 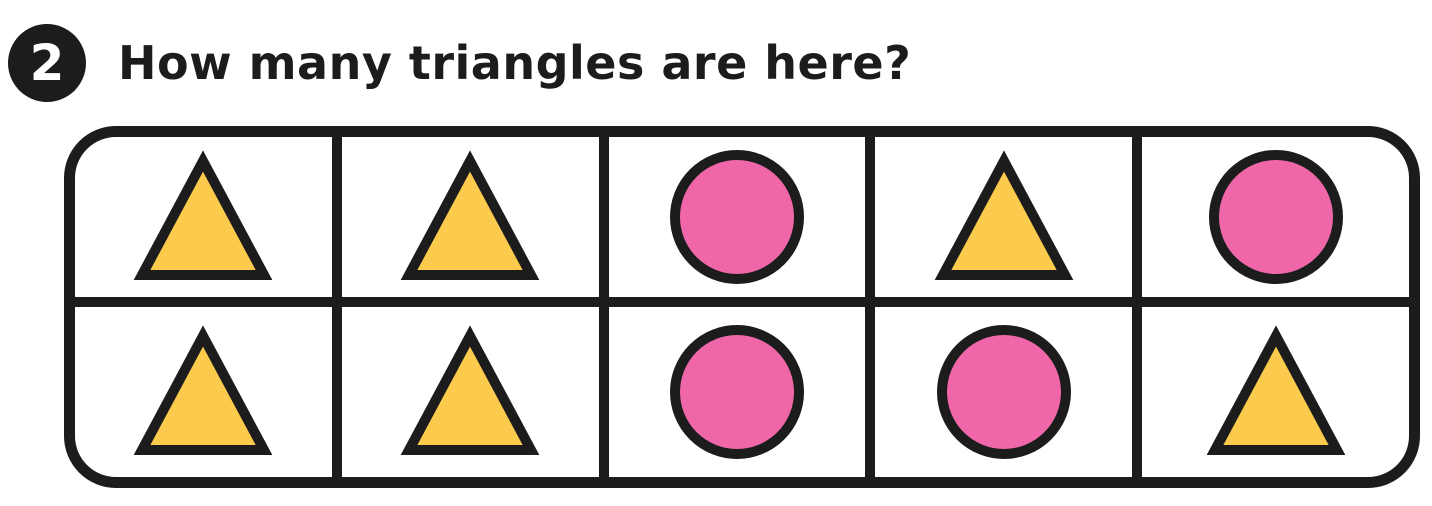 I want to click on question-number-badge: 2, so click(x=47, y=63).